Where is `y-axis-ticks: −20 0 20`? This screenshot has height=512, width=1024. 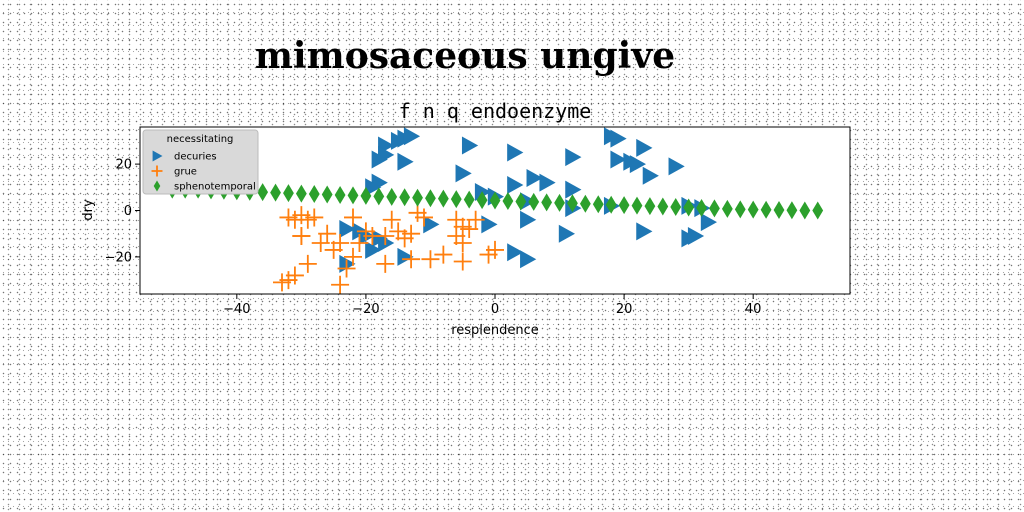 y-axis-ticks: −20 0 20 is located at coordinates (122, 211).